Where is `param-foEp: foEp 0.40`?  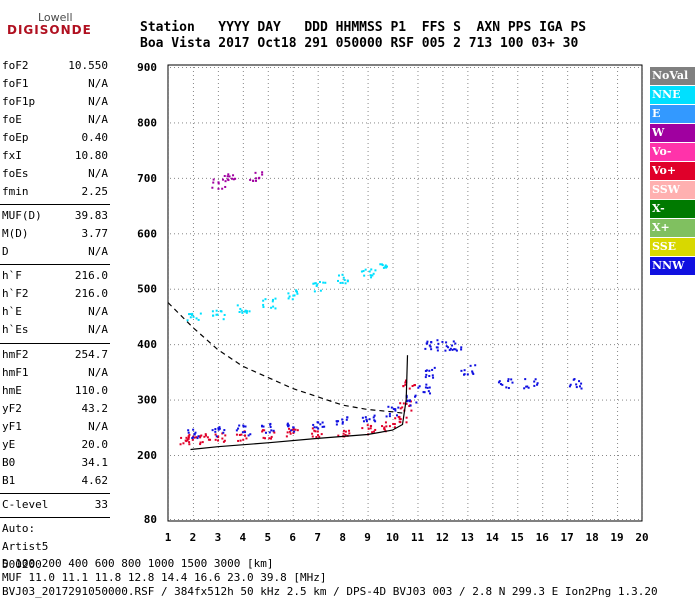
param-foEp: foEp 0.40 is located at coordinates (55, 140).